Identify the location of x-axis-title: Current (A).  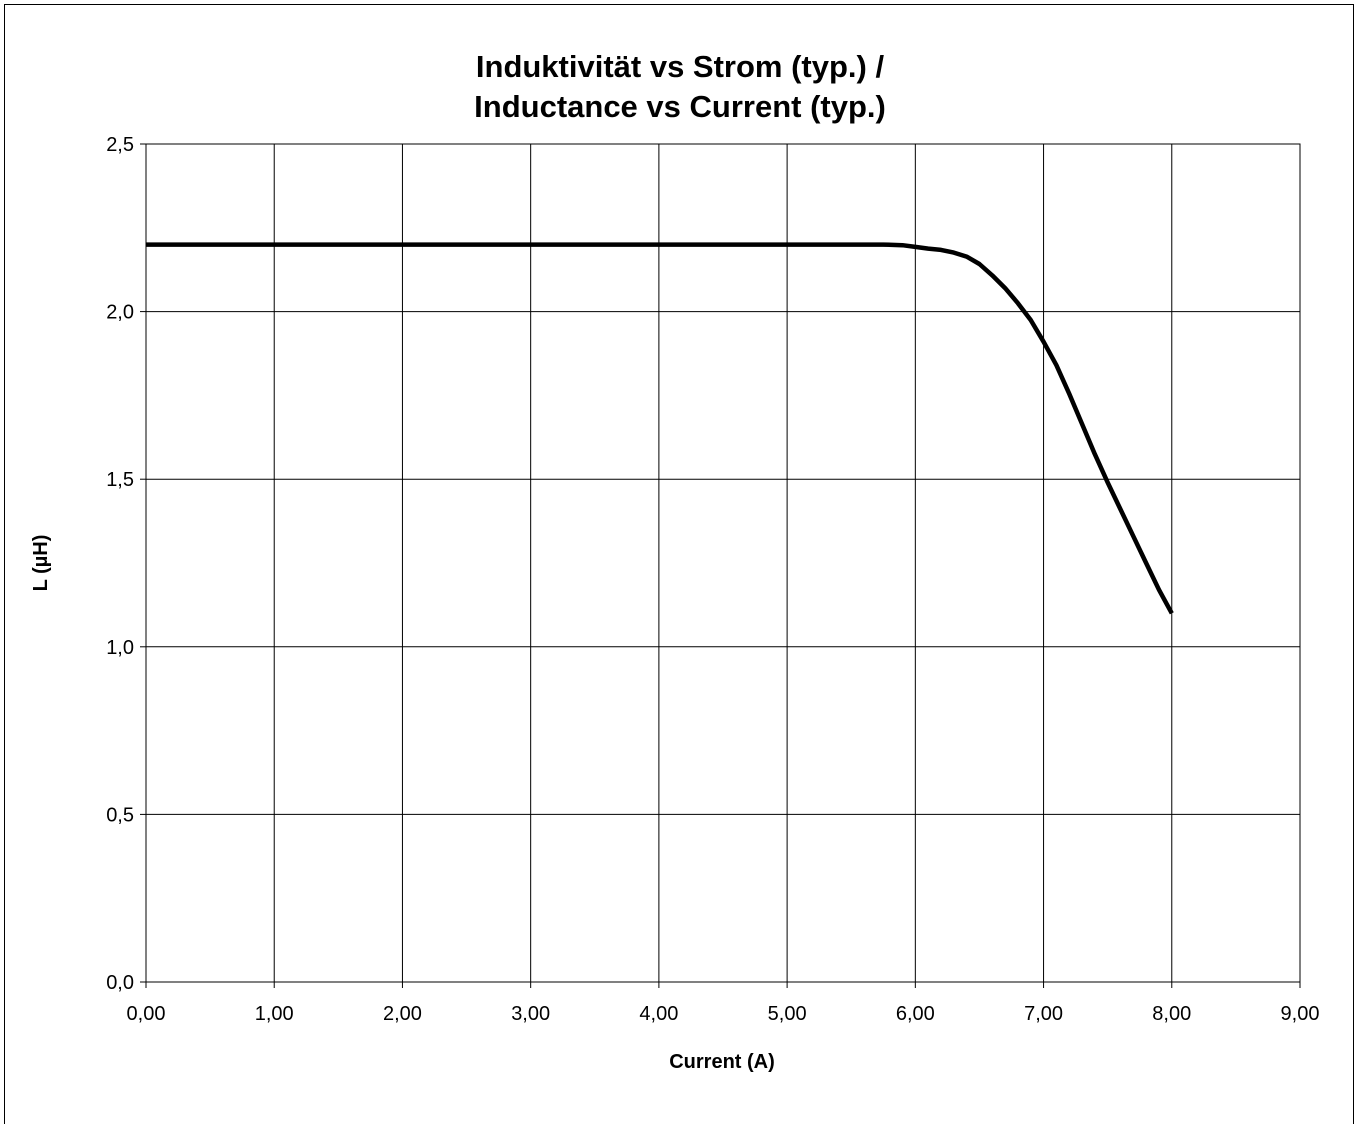
(722, 1062).